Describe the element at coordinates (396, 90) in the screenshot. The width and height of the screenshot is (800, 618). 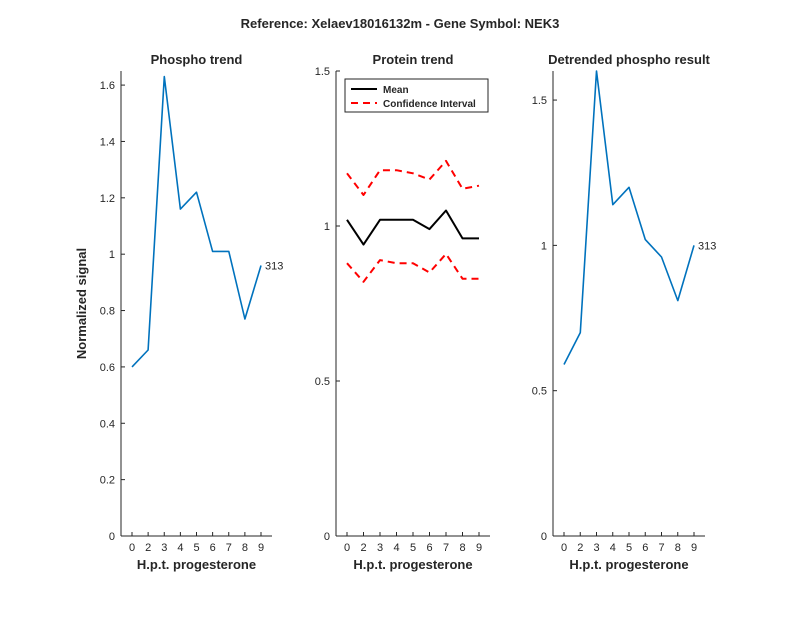
I see `legend-label-1: Mean` at that location.